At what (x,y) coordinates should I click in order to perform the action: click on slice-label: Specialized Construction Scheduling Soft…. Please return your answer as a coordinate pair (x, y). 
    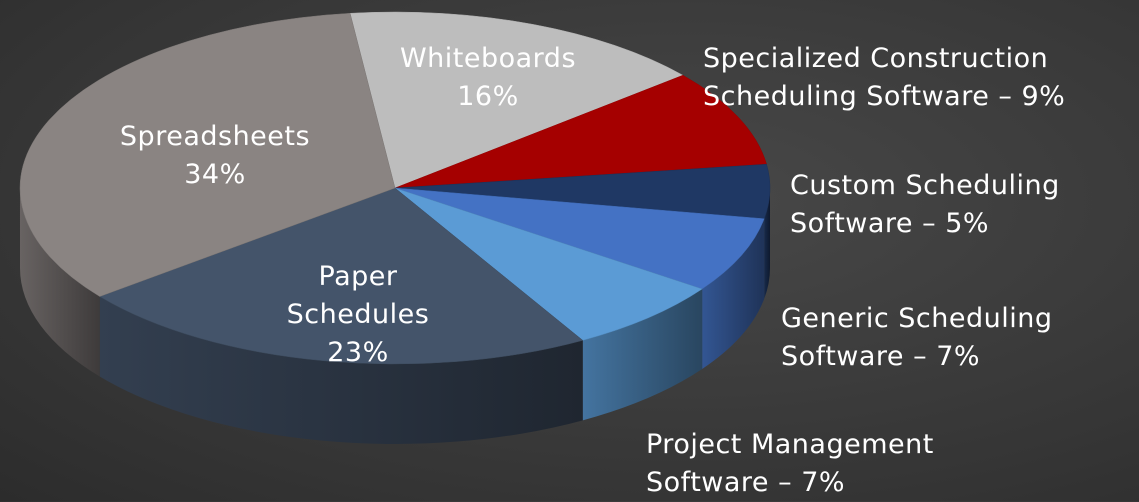
    Looking at the image, I should click on (921, 78).